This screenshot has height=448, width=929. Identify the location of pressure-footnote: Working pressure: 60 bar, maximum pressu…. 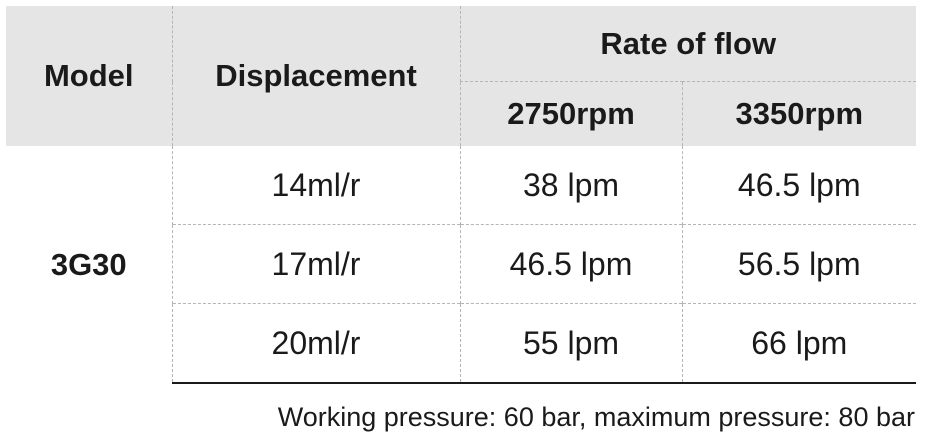
(596, 417).